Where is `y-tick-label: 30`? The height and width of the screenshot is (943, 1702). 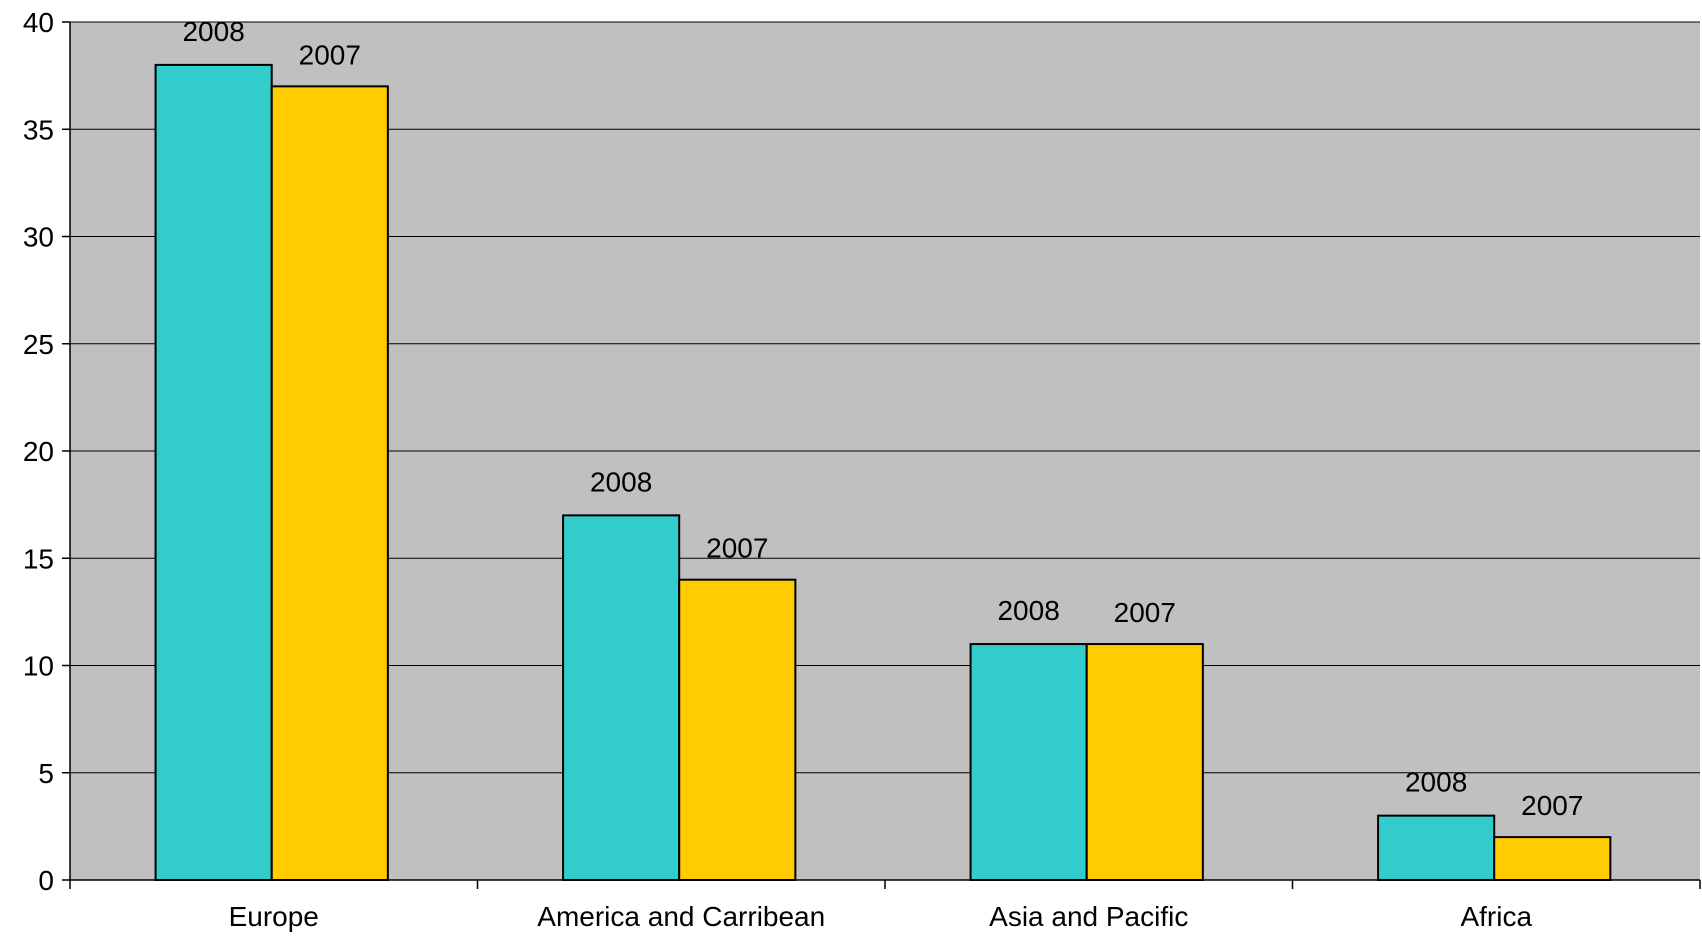
y-tick-label: 30 is located at coordinates (38, 237).